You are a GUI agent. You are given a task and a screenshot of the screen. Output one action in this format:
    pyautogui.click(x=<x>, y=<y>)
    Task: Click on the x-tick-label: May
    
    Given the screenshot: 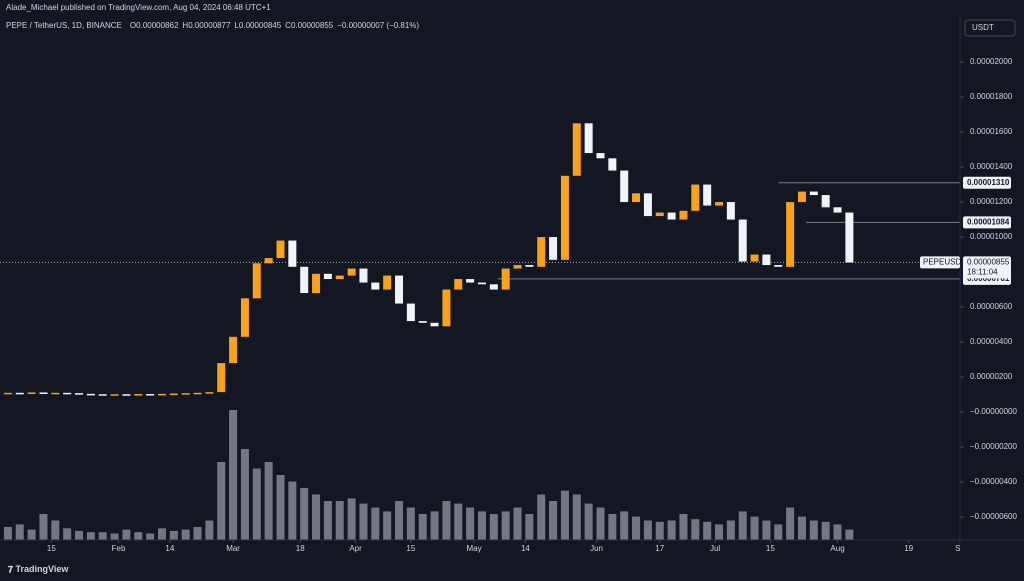 What is the action you would take?
    pyautogui.click(x=474, y=548)
    